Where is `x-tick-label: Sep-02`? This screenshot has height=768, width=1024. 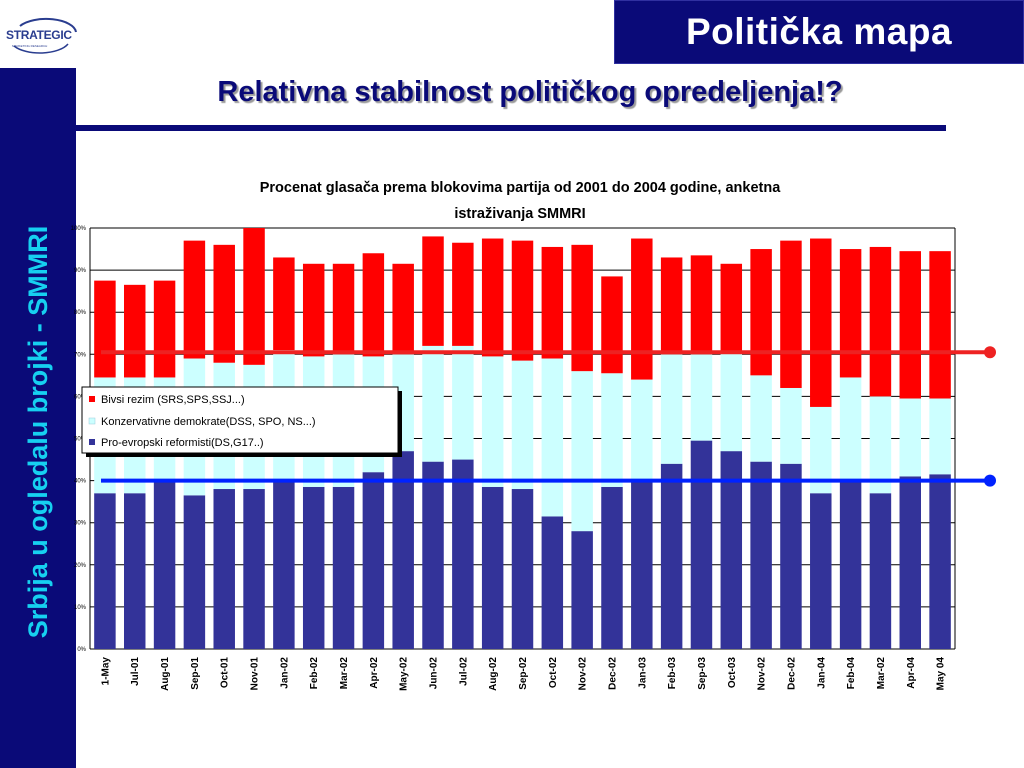 x-tick-label: Sep-02 is located at coordinates (523, 673).